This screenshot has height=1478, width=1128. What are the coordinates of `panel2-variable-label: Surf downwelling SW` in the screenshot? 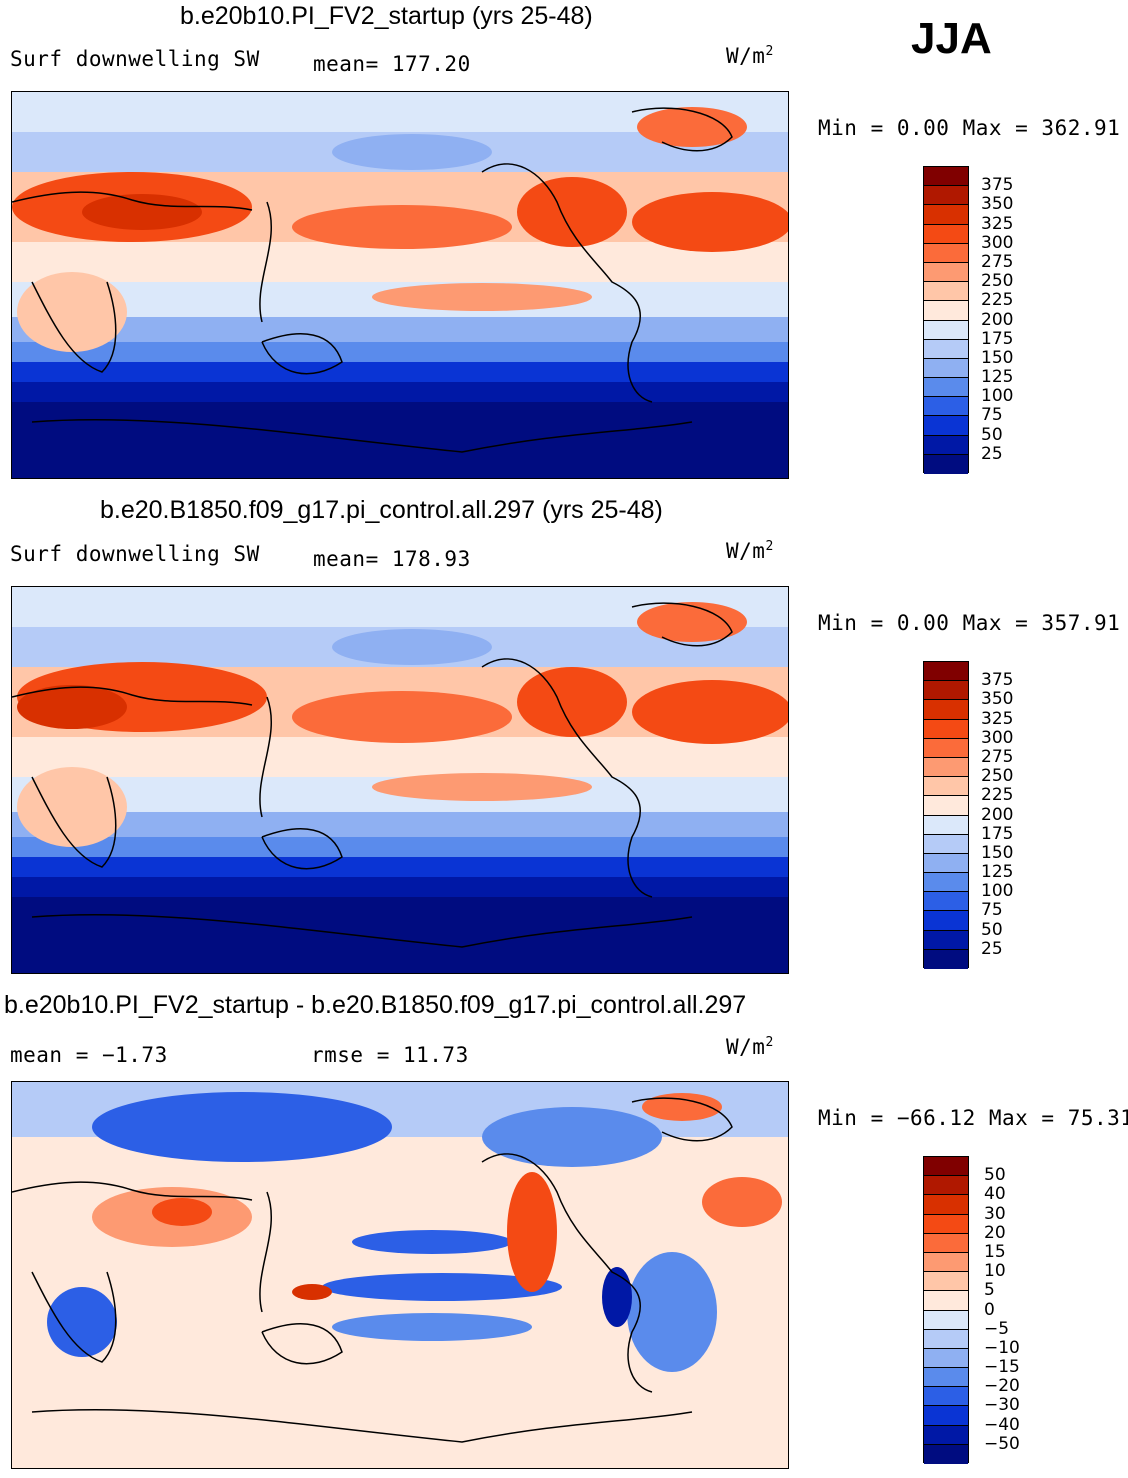 It's located at (135, 554).